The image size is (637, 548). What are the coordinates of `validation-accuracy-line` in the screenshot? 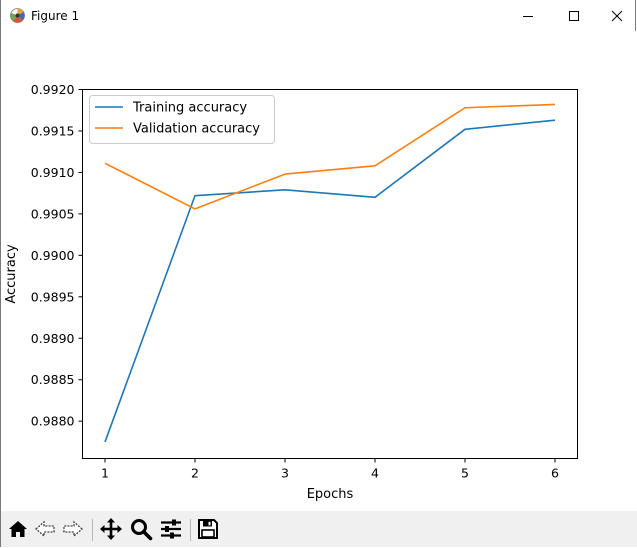 It's located at (330, 156).